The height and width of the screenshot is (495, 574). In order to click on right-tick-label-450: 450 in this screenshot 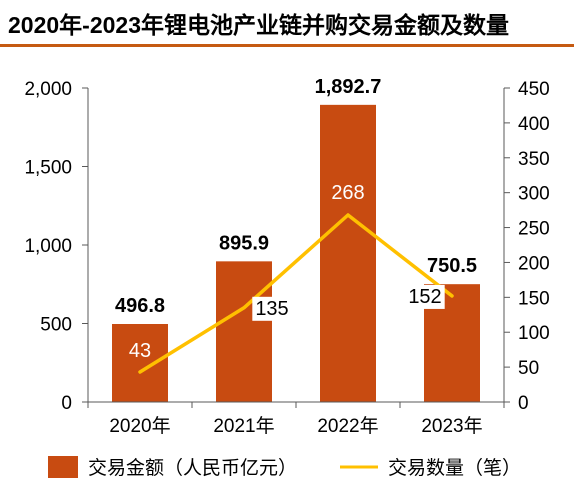, I will do `click(534, 89)`.